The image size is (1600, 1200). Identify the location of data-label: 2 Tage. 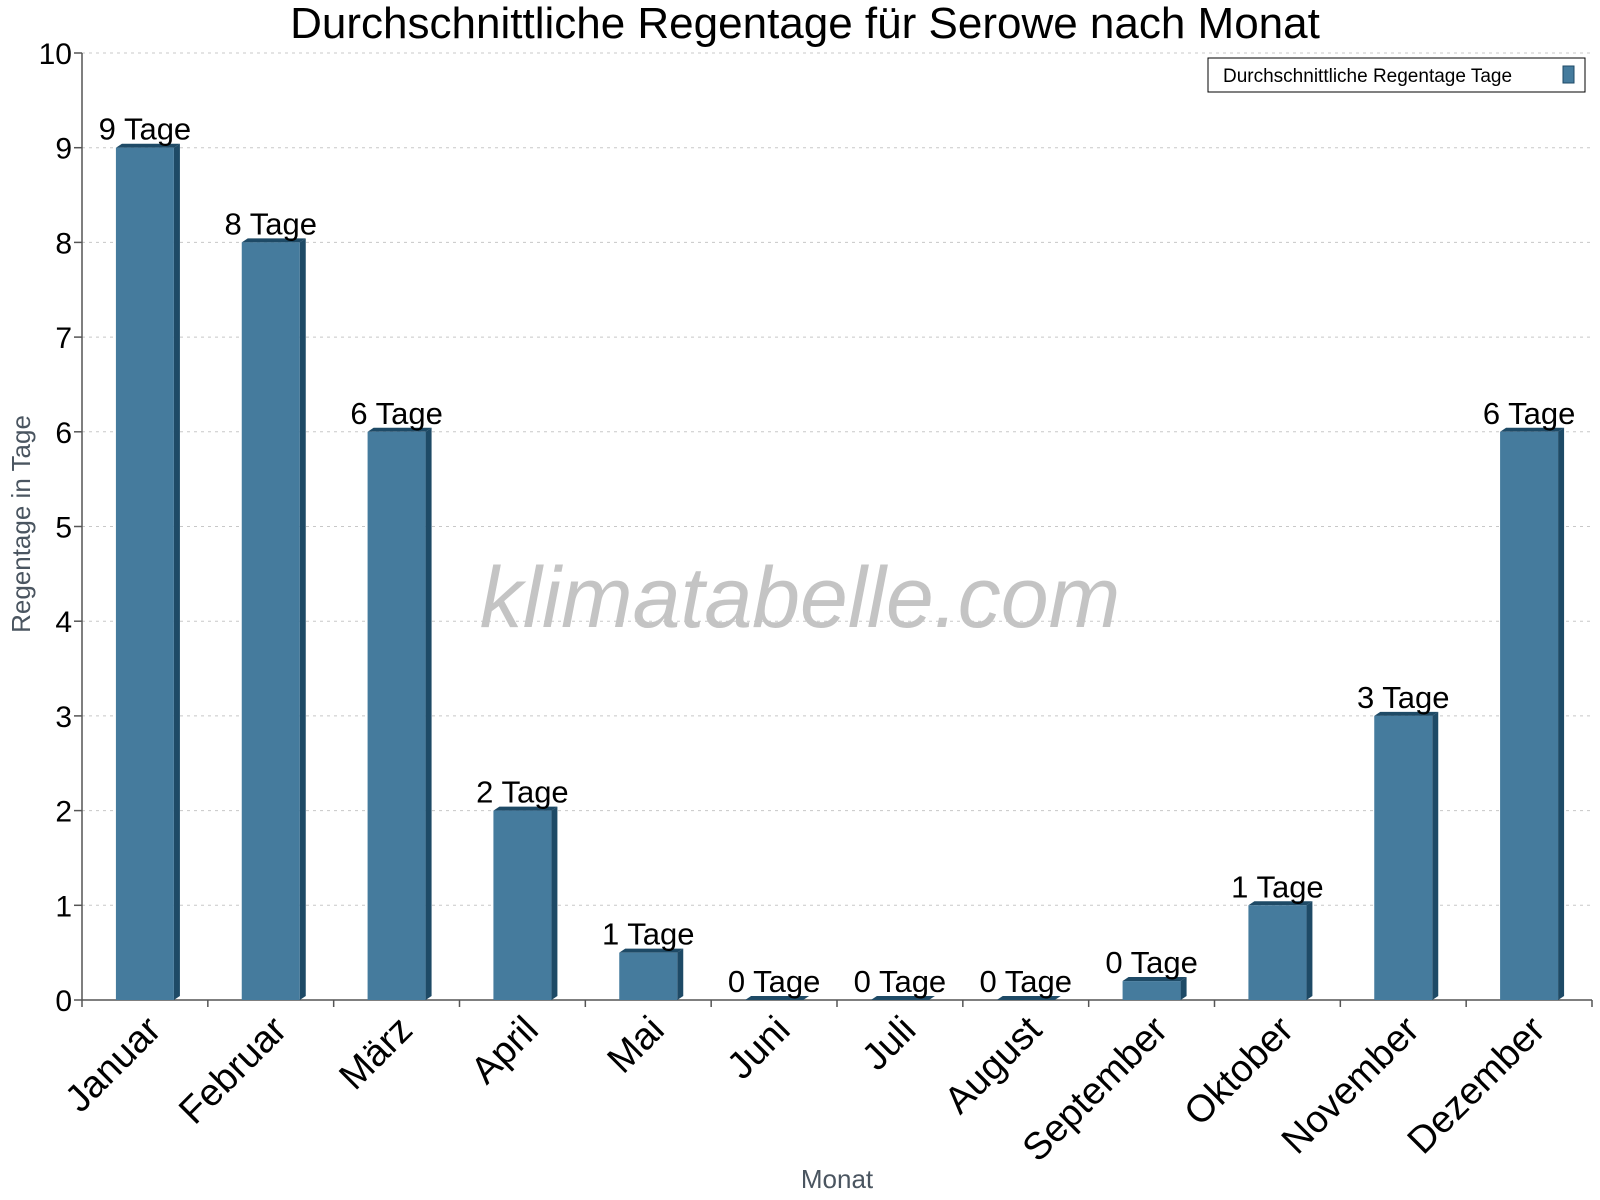
(522, 792).